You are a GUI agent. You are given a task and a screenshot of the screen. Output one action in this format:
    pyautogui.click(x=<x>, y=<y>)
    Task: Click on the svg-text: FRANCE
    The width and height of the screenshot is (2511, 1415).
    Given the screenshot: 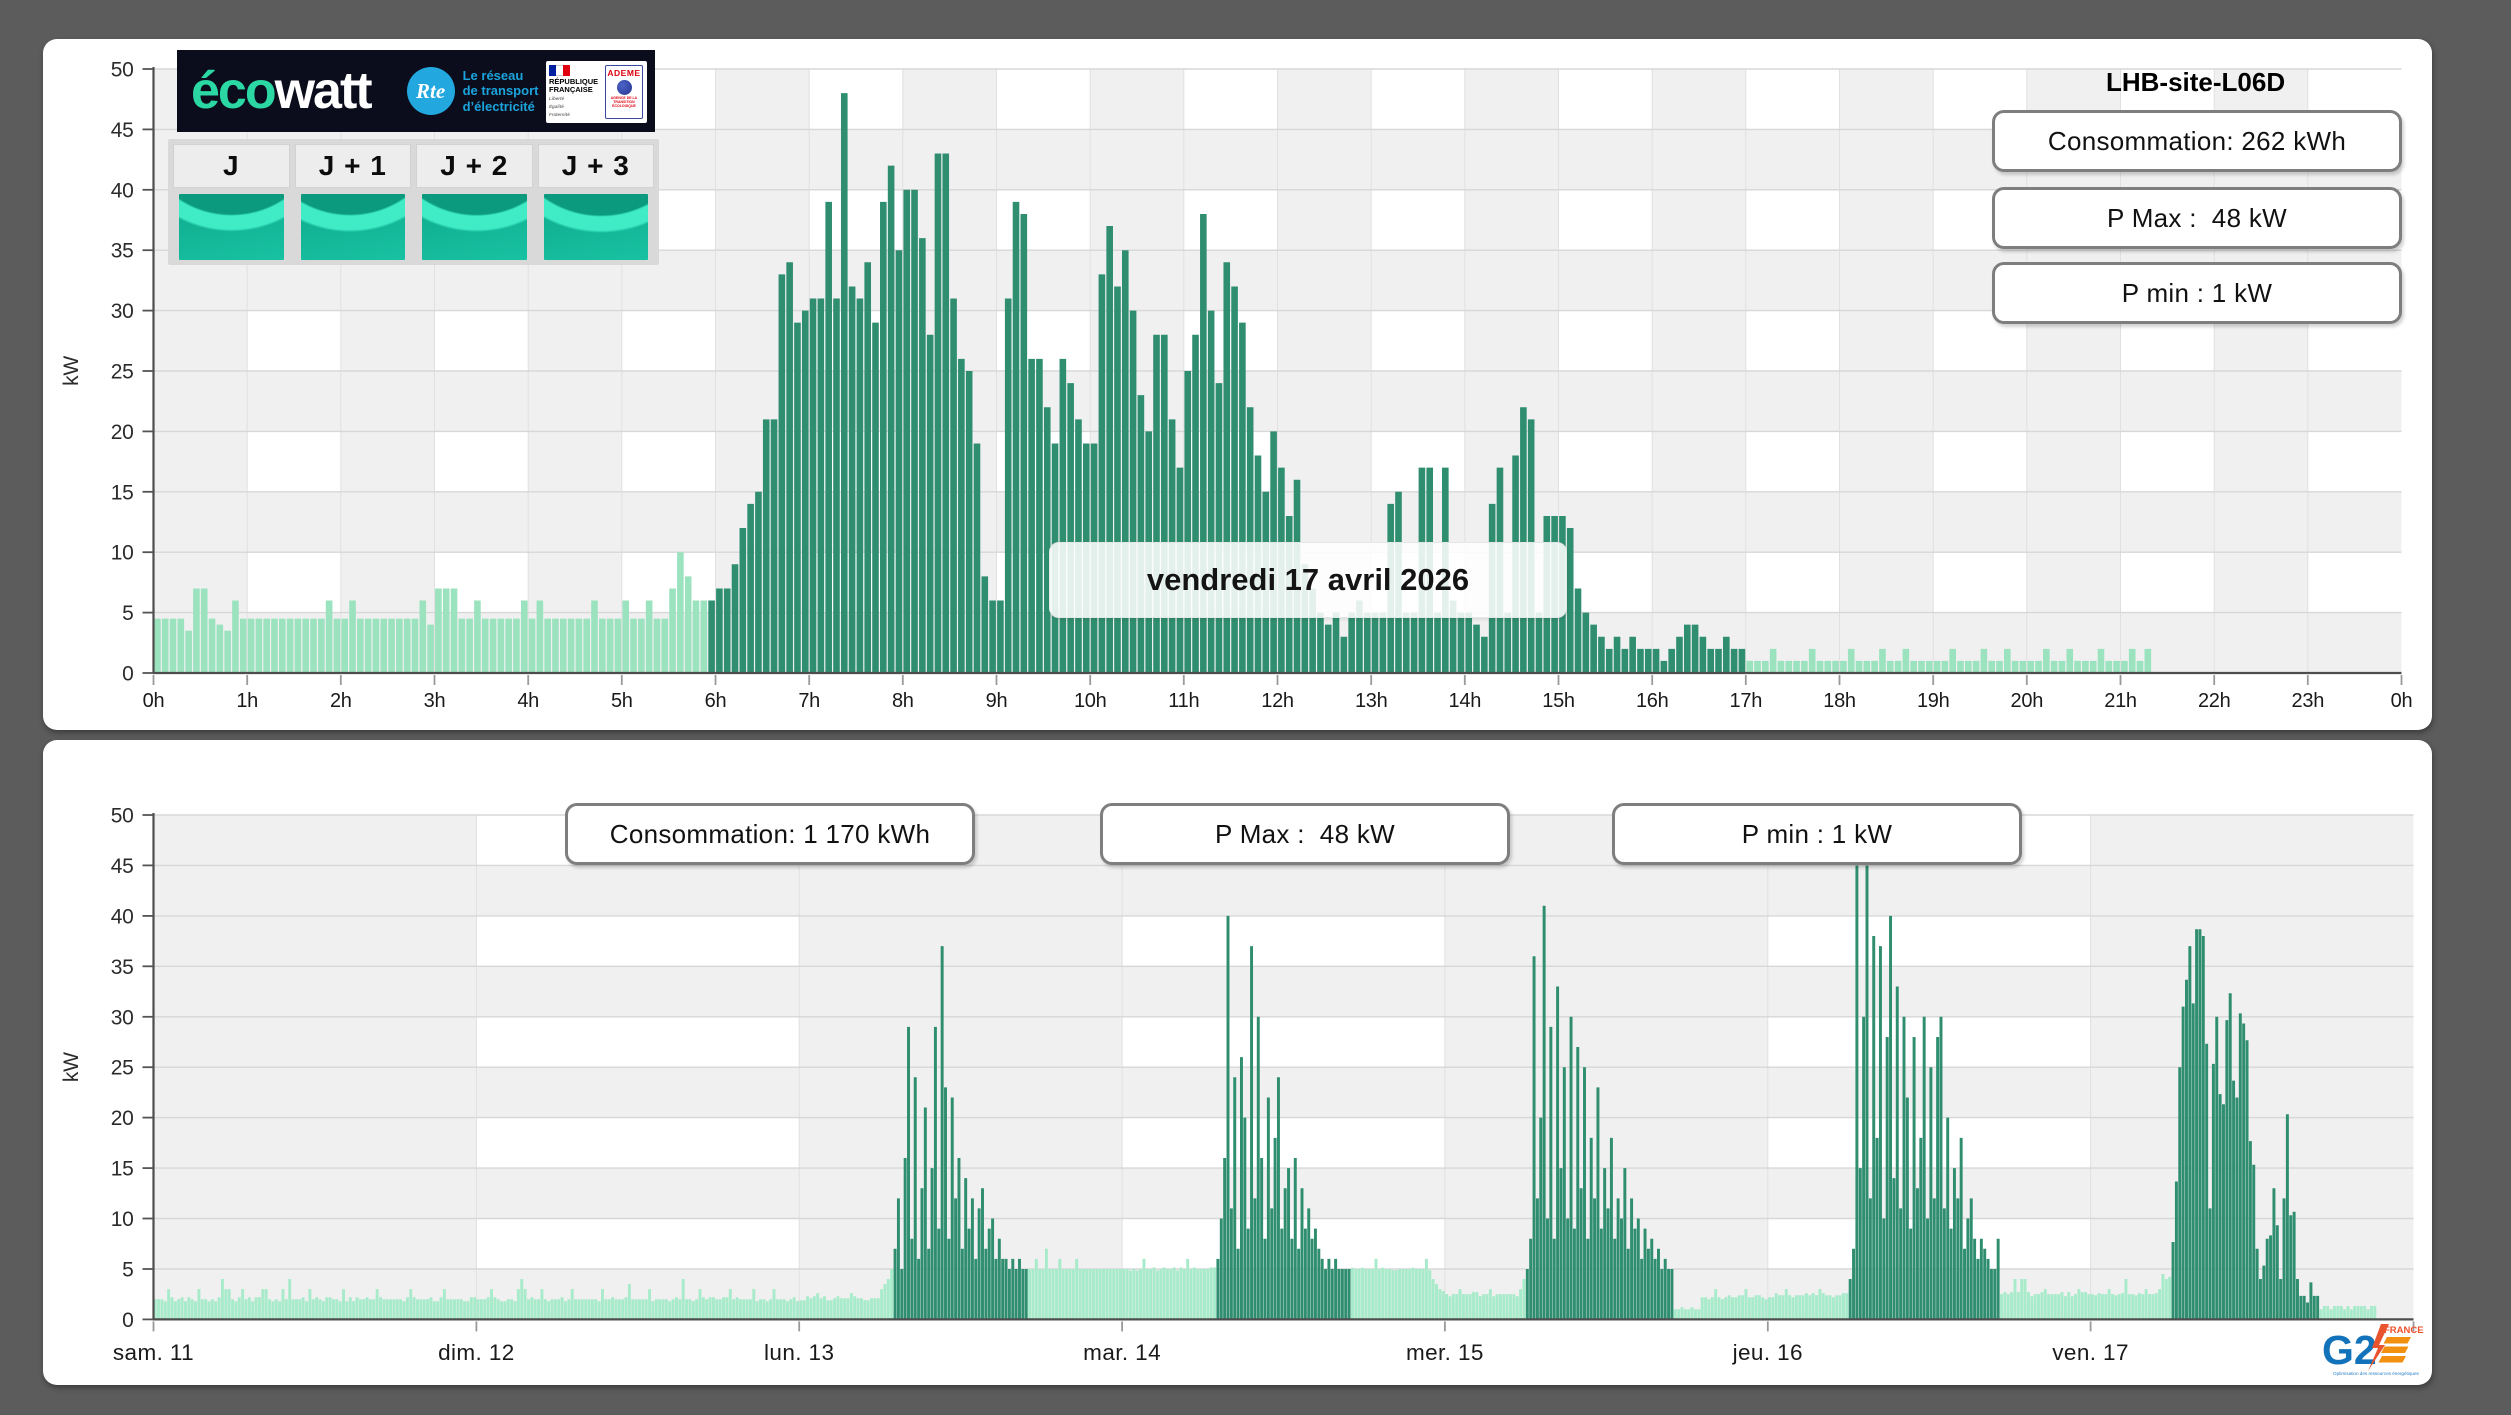 What is the action you would take?
    pyautogui.click(x=2404, y=1330)
    